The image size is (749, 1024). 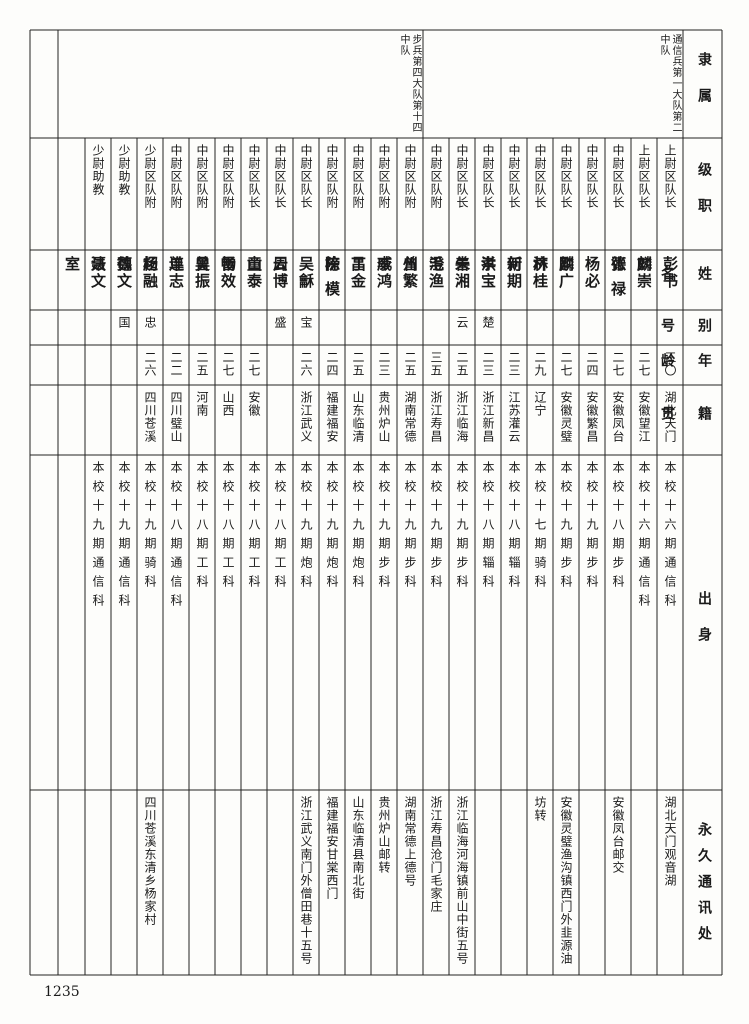 I want to click on native-place-cell: 浙江武义, so click(x=306, y=417).